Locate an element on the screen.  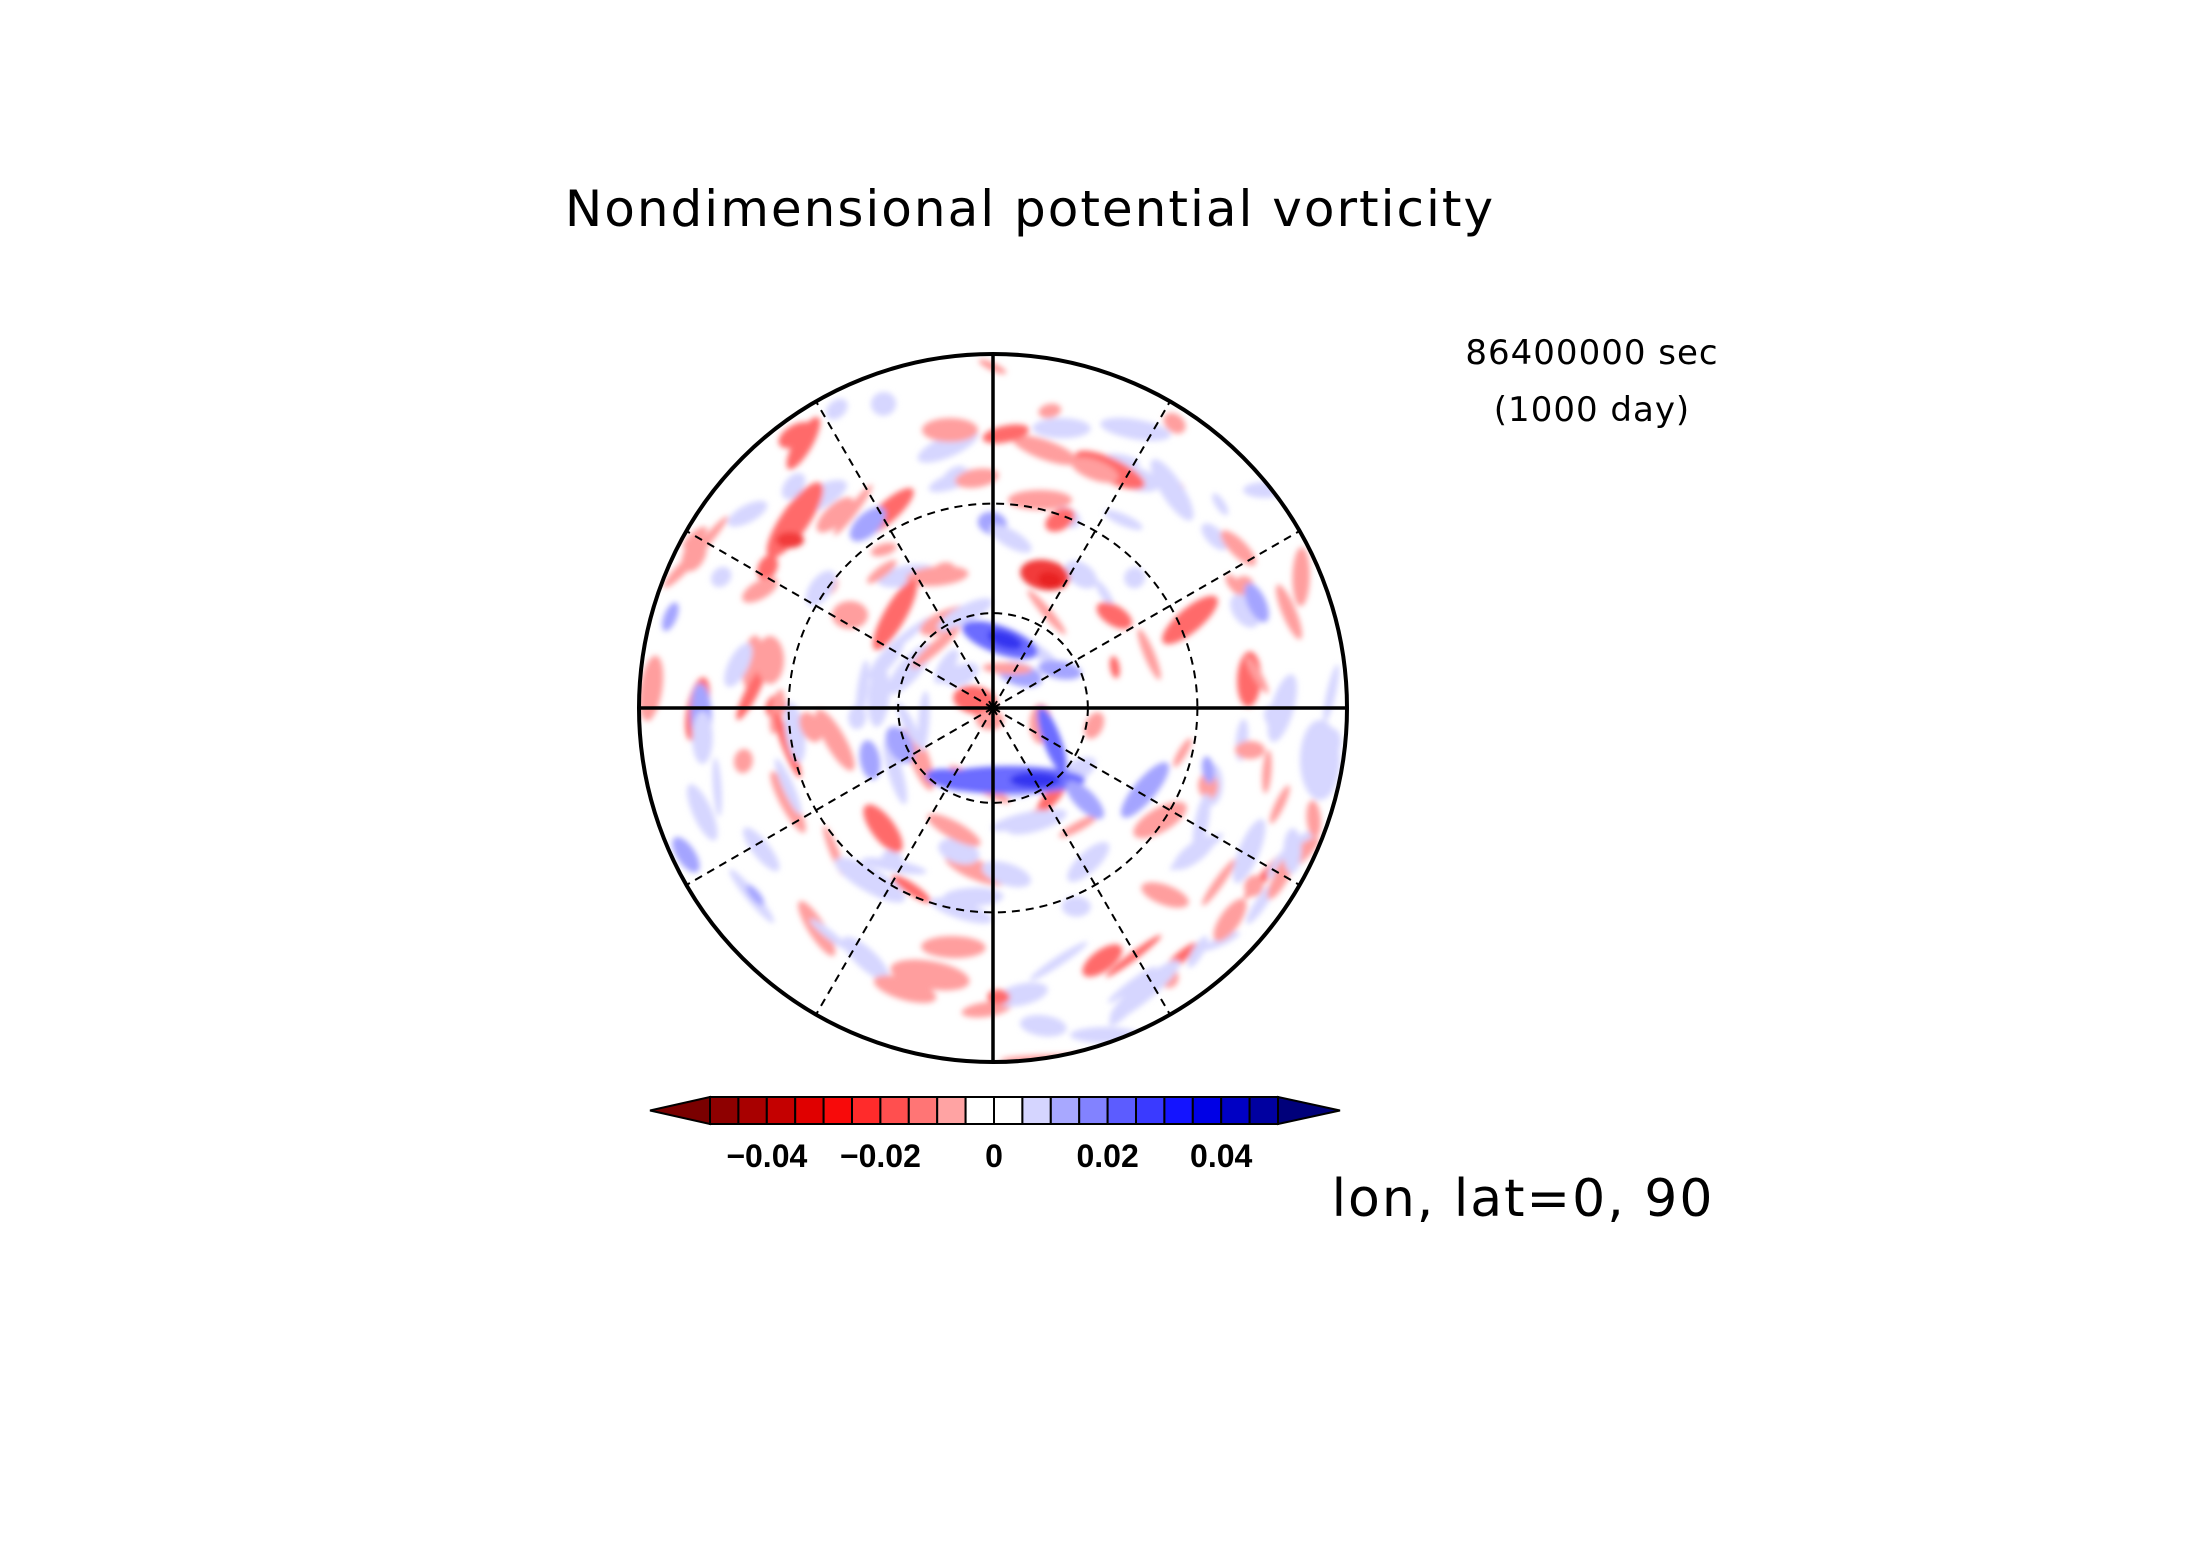
colorbar-over-arrow is located at coordinates (1309, 1110).